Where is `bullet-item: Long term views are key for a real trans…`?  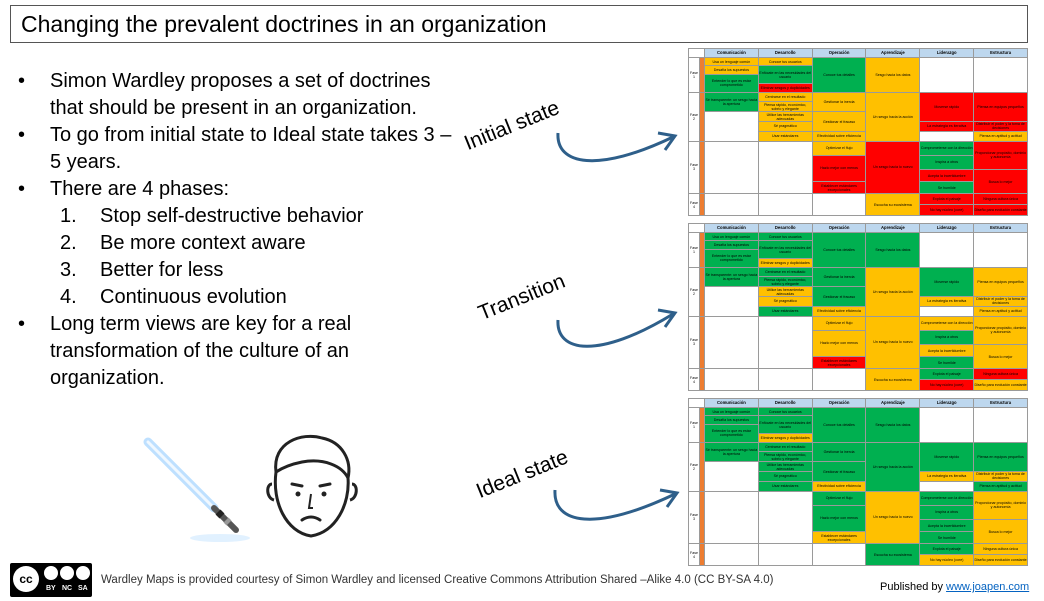 bullet-item: Long term views are key for a real trans… is located at coordinates (238, 351).